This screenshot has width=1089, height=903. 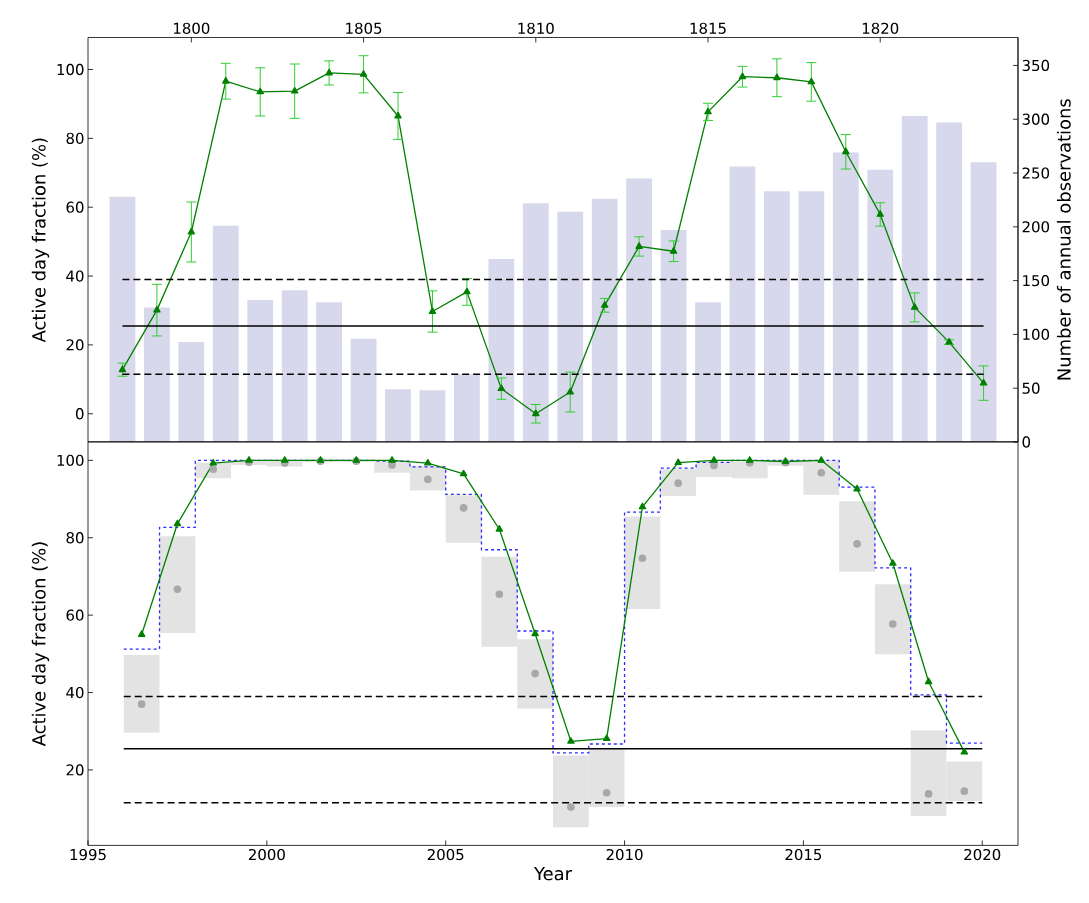 I want to click on y2-tick-label: 50, so click(x=1031, y=388).